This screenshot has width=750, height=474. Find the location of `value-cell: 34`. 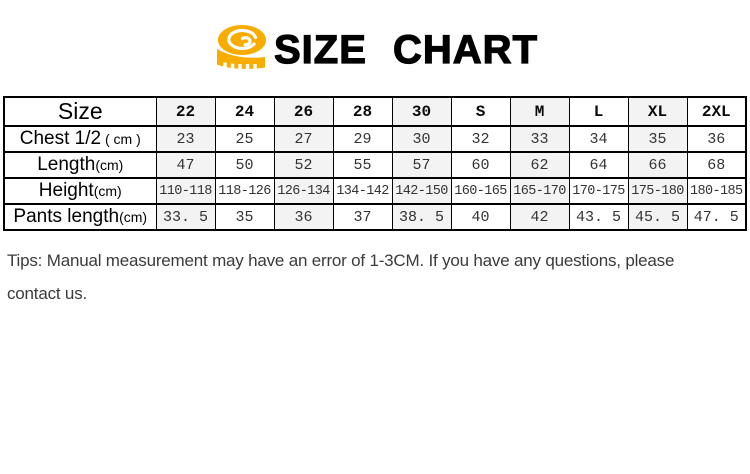

value-cell: 34 is located at coordinates (598, 139).